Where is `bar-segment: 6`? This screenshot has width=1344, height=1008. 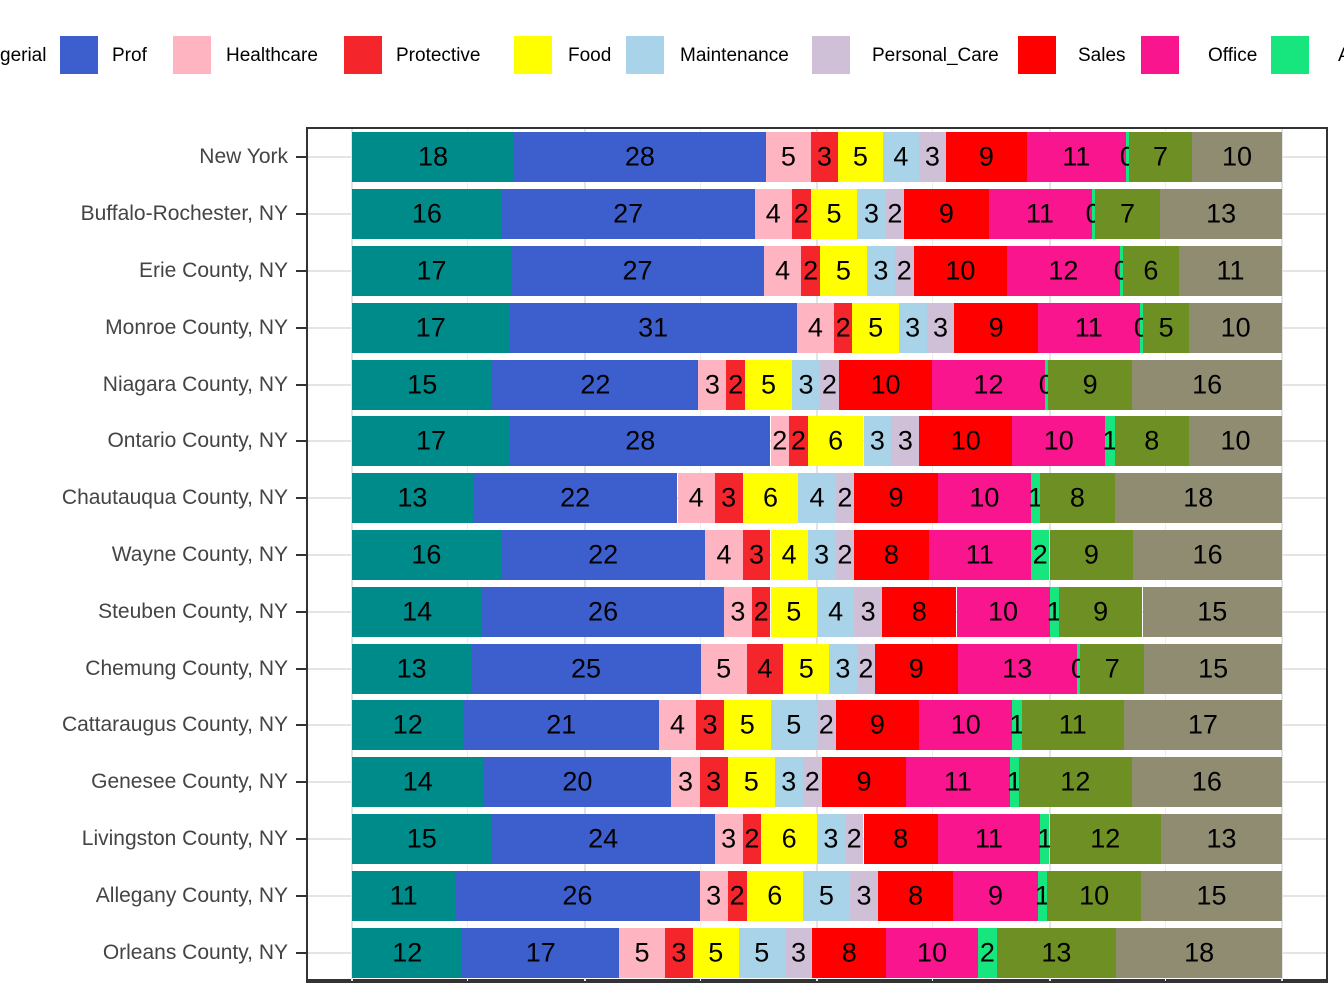
bar-segment: 6 is located at coordinates (1151, 271).